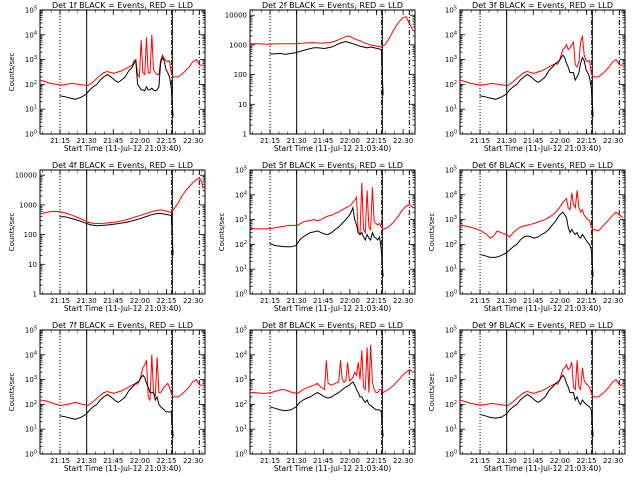  I want to click on y-tick-label: 10, so click(242, 105).